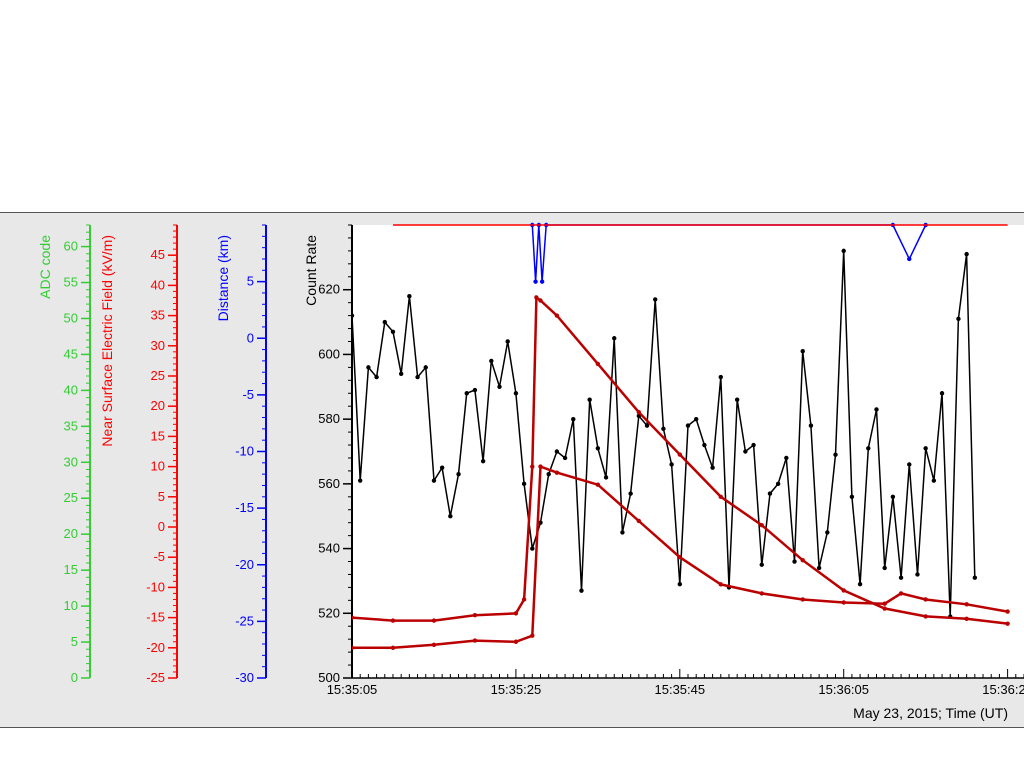 This screenshot has width=1024, height=768. What do you see at coordinates (71, 317) in the screenshot?
I see `y-tick-label: 50` at bounding box center [71, 317].